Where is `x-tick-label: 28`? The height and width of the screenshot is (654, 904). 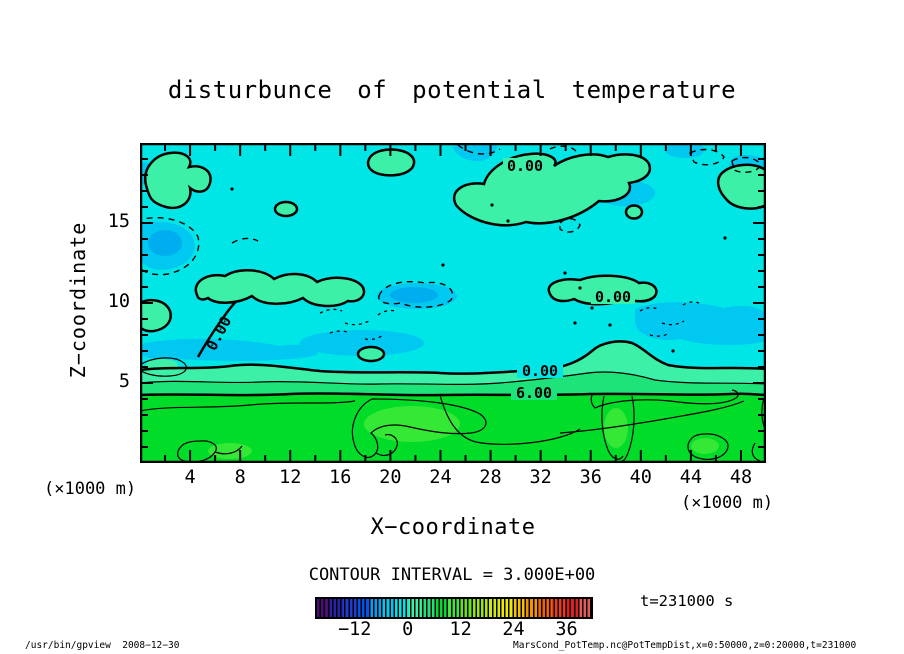 x-tick-label: 28 is located at coordinates (490, 477).